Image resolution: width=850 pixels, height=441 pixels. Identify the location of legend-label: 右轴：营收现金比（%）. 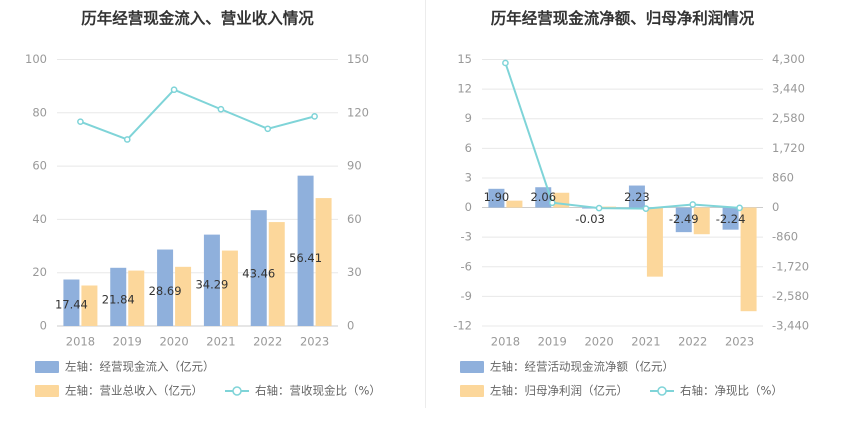
(318, 391).